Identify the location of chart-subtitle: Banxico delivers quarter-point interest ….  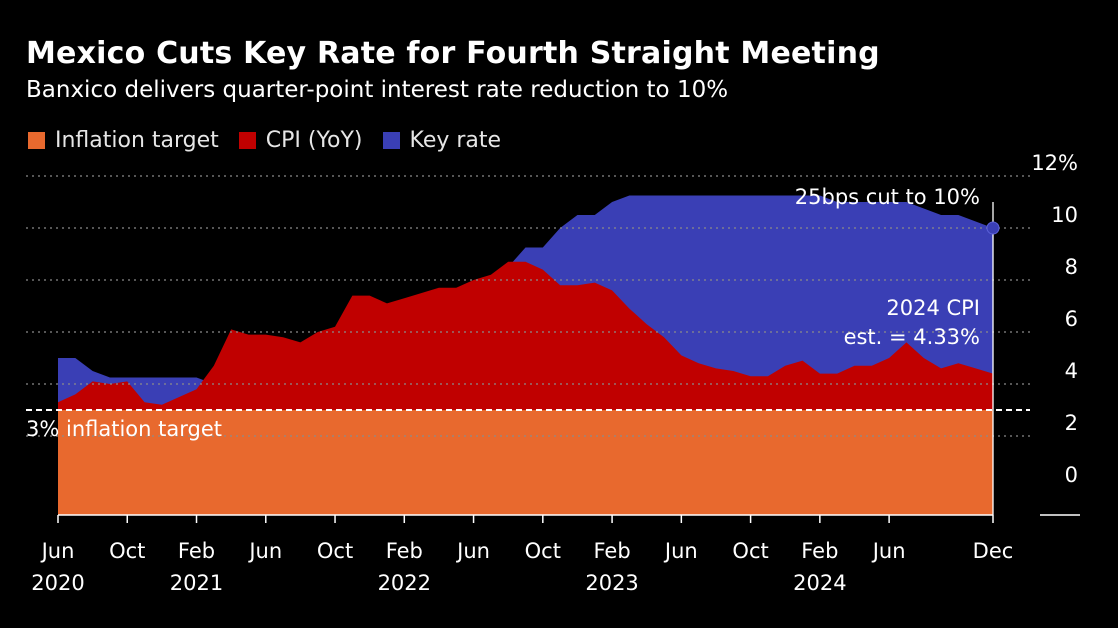
(377, 90).